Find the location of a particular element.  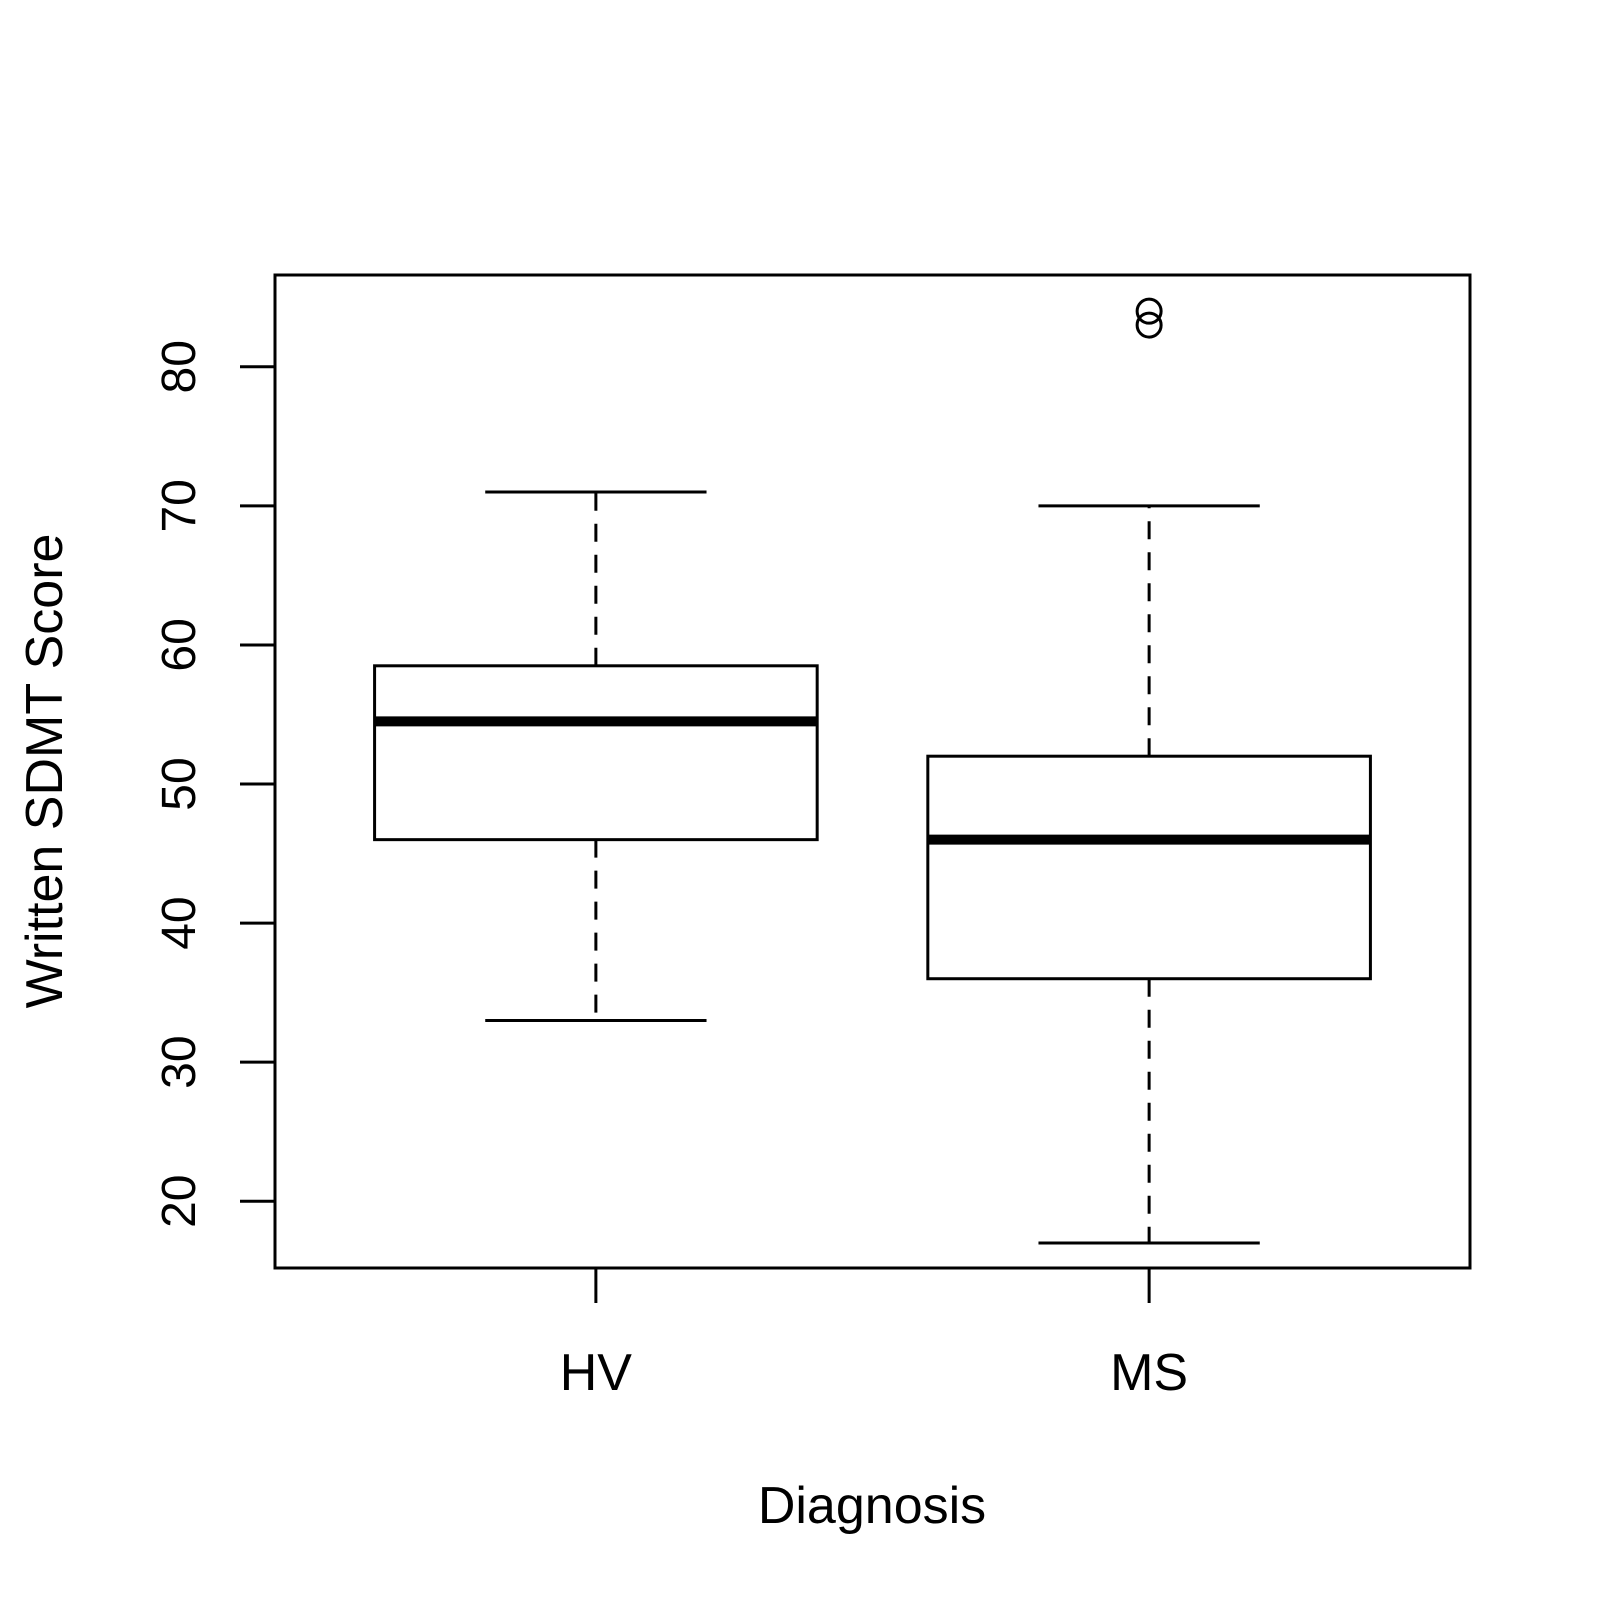

y-axis-label: Written SDMT Score is located at coordinates (45, 771).